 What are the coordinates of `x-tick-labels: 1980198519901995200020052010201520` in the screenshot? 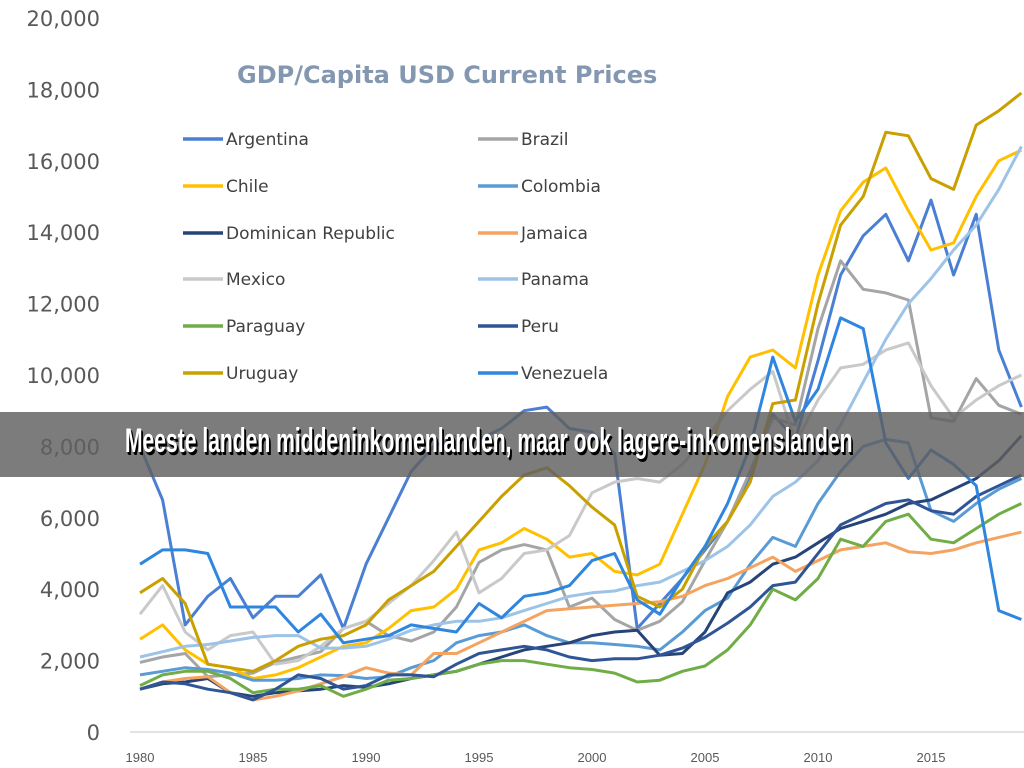 It's located at (536, 757).